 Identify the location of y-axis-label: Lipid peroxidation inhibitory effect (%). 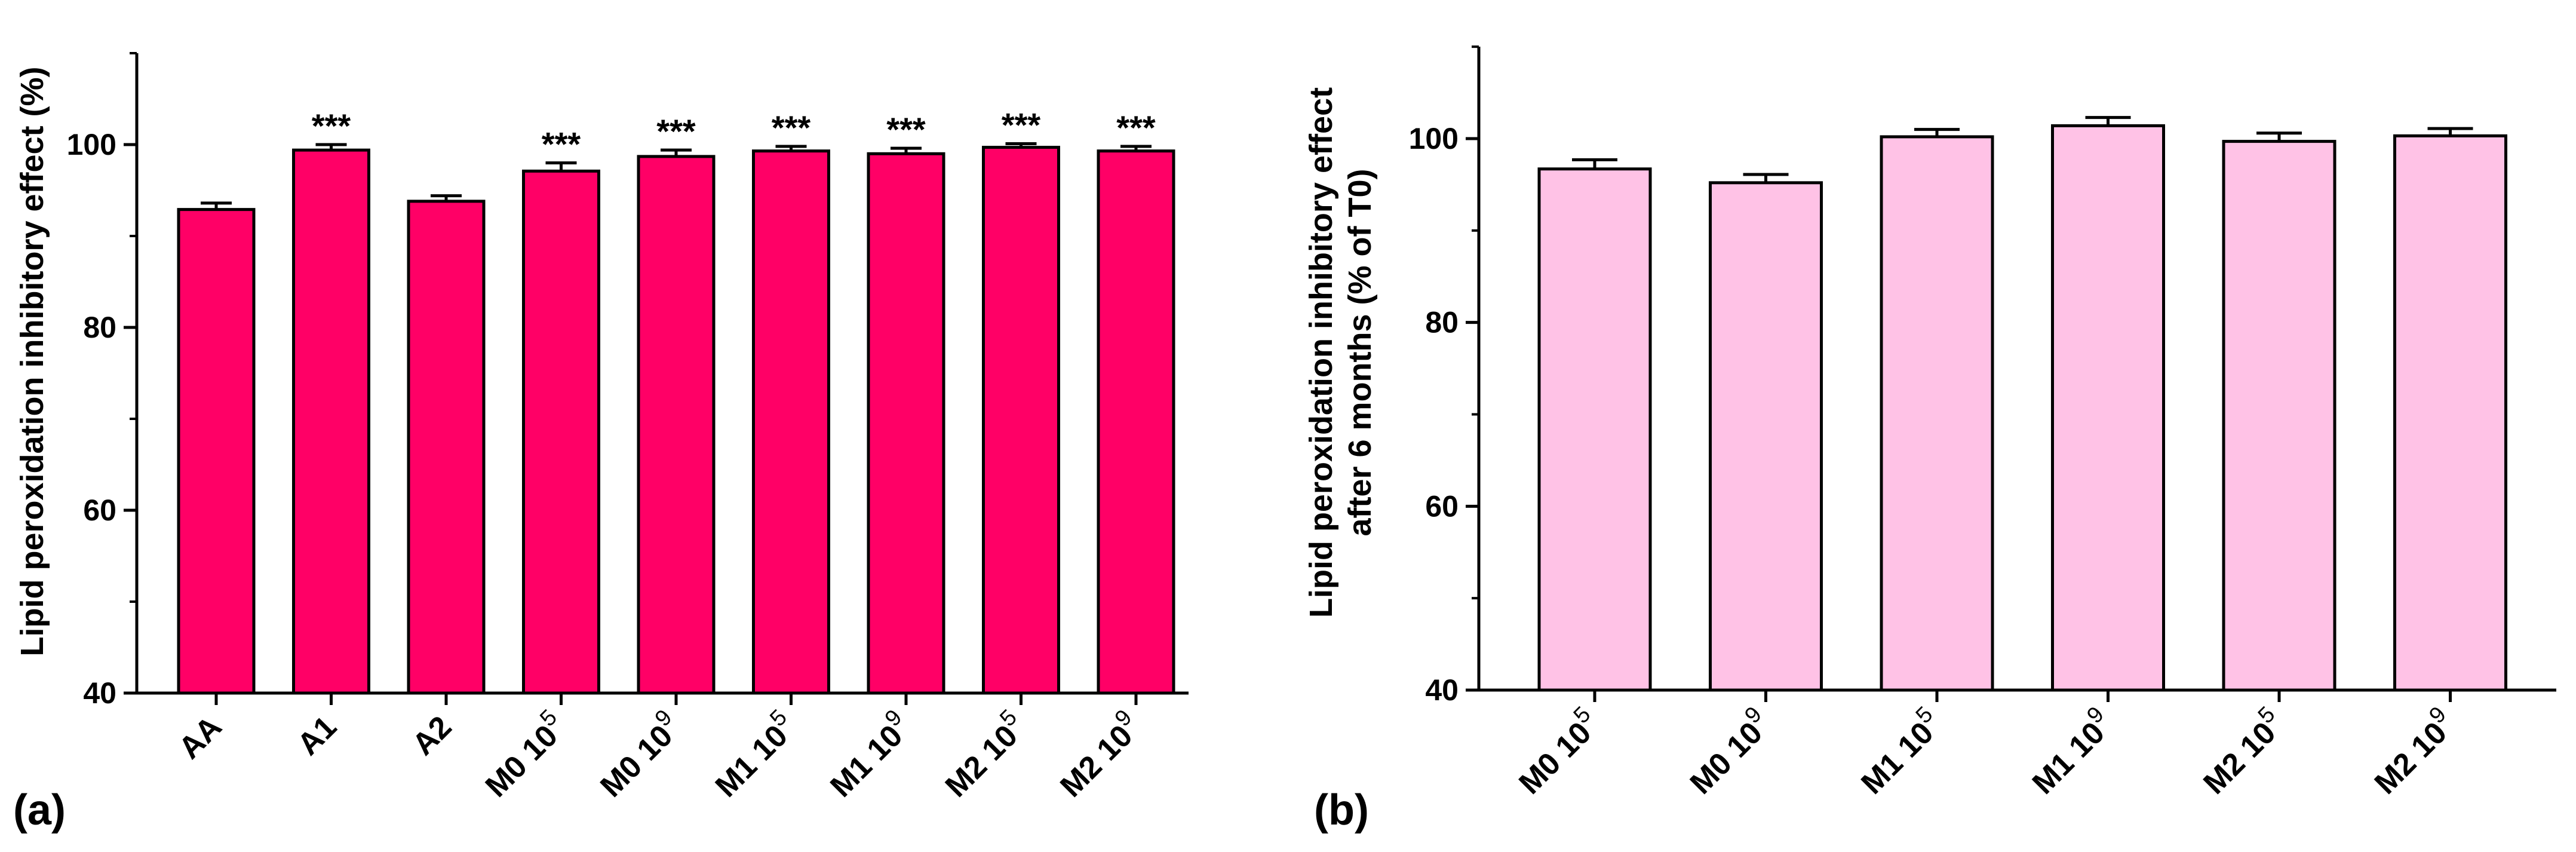
(32, 361).